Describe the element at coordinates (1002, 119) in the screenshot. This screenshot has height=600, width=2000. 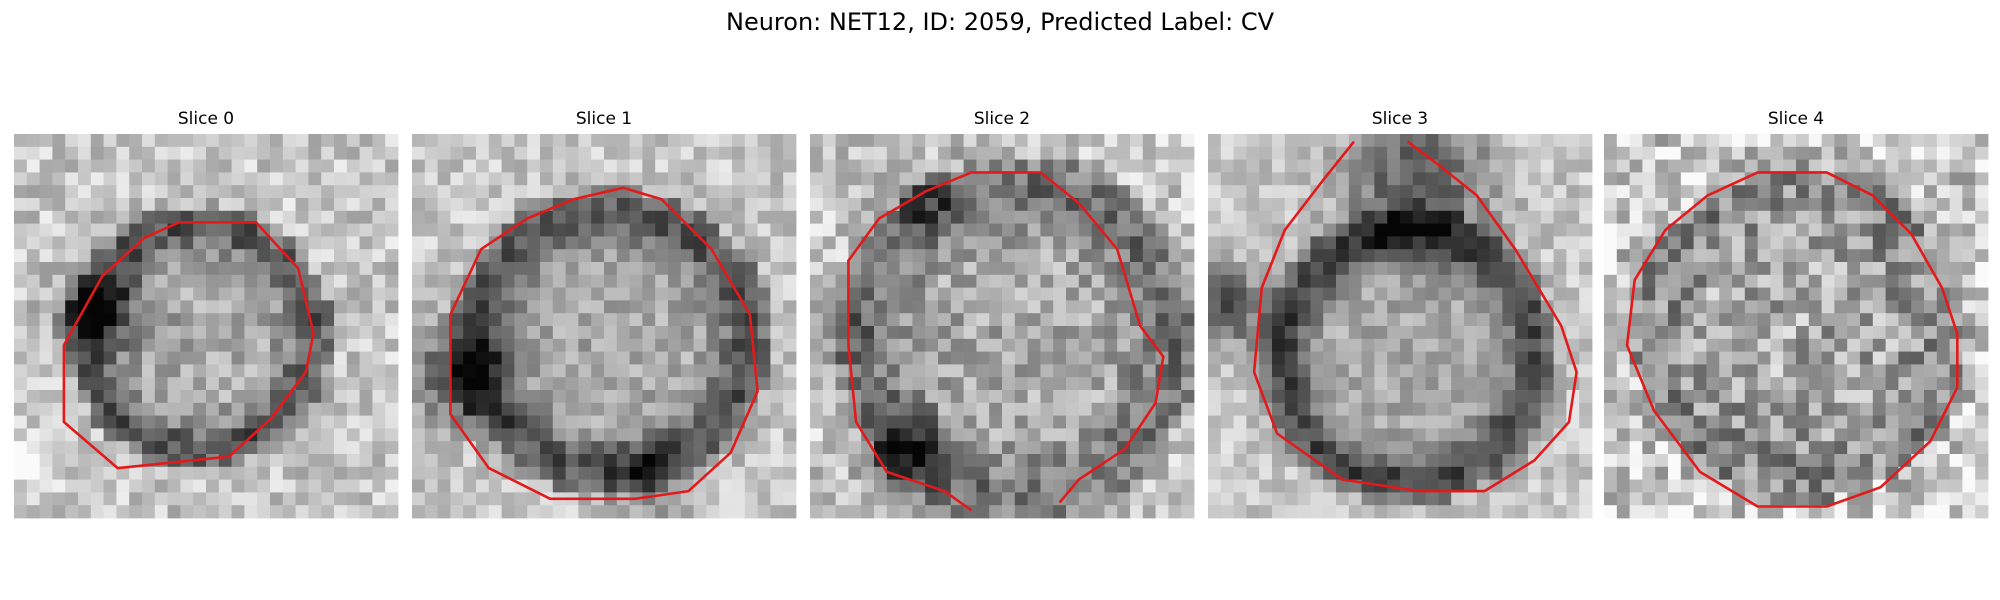
I see `slice-title-2: Slice 2` at that location.